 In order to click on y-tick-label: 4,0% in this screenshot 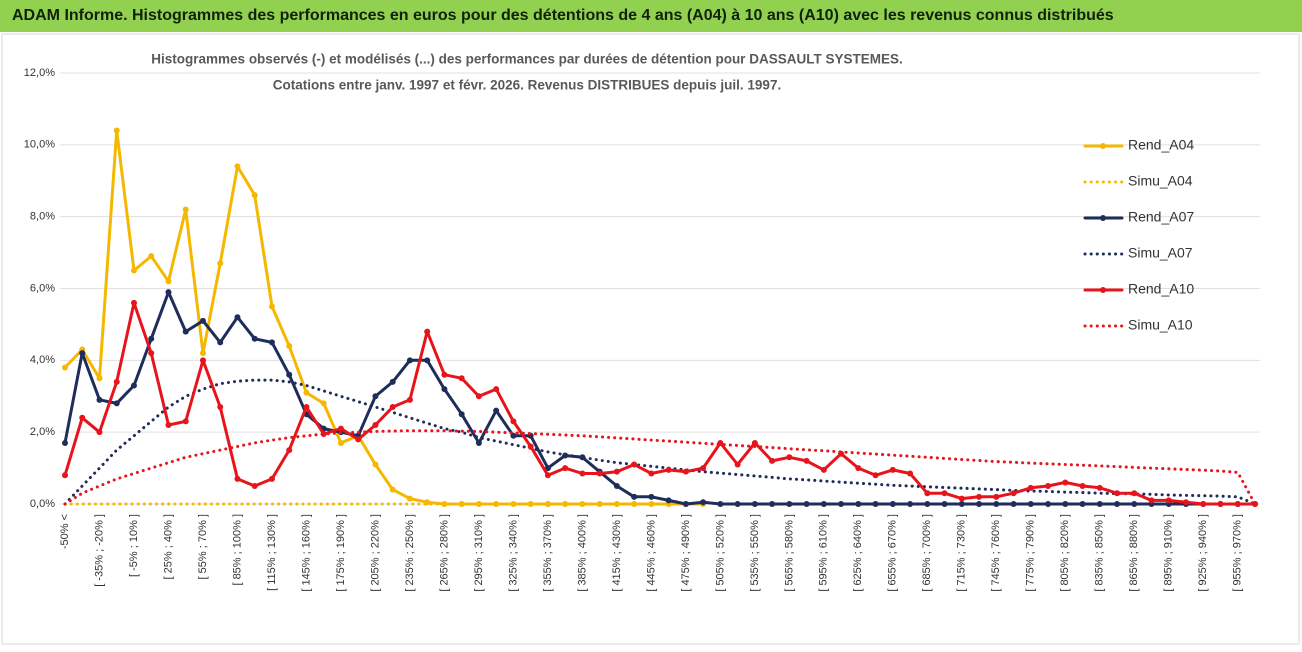, I will do `click(42, 360)`.